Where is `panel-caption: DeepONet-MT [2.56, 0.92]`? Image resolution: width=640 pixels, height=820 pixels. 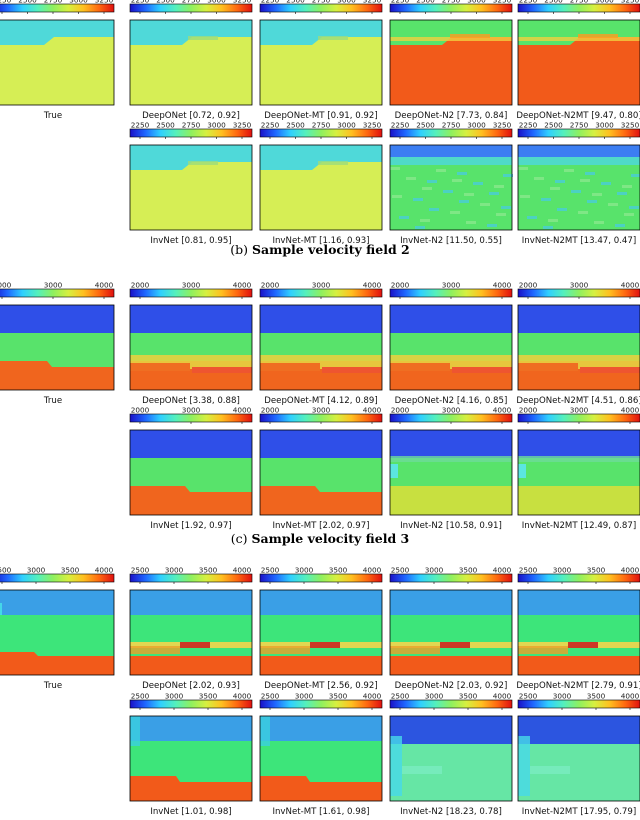 panel-caption: DeepONet-MT [2.56, 0.92] is located at coordinates (321, 686).